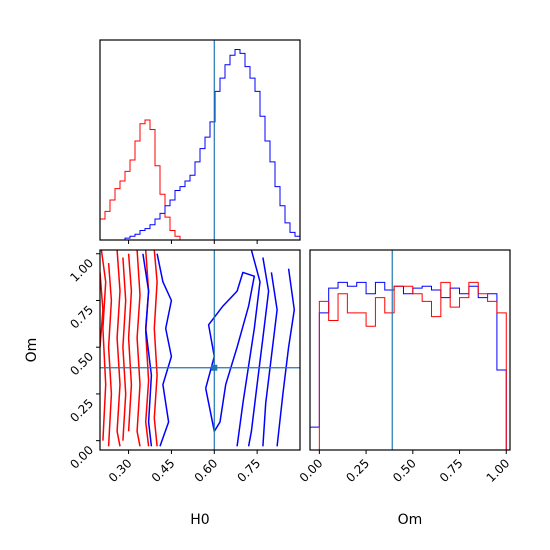 This screenshot has width=550, height=550. What do you see at coordinates (311, 470) in the screenshot?
I see `om-x-tick-label-0: 0.00` at bounding box center [311, 470].